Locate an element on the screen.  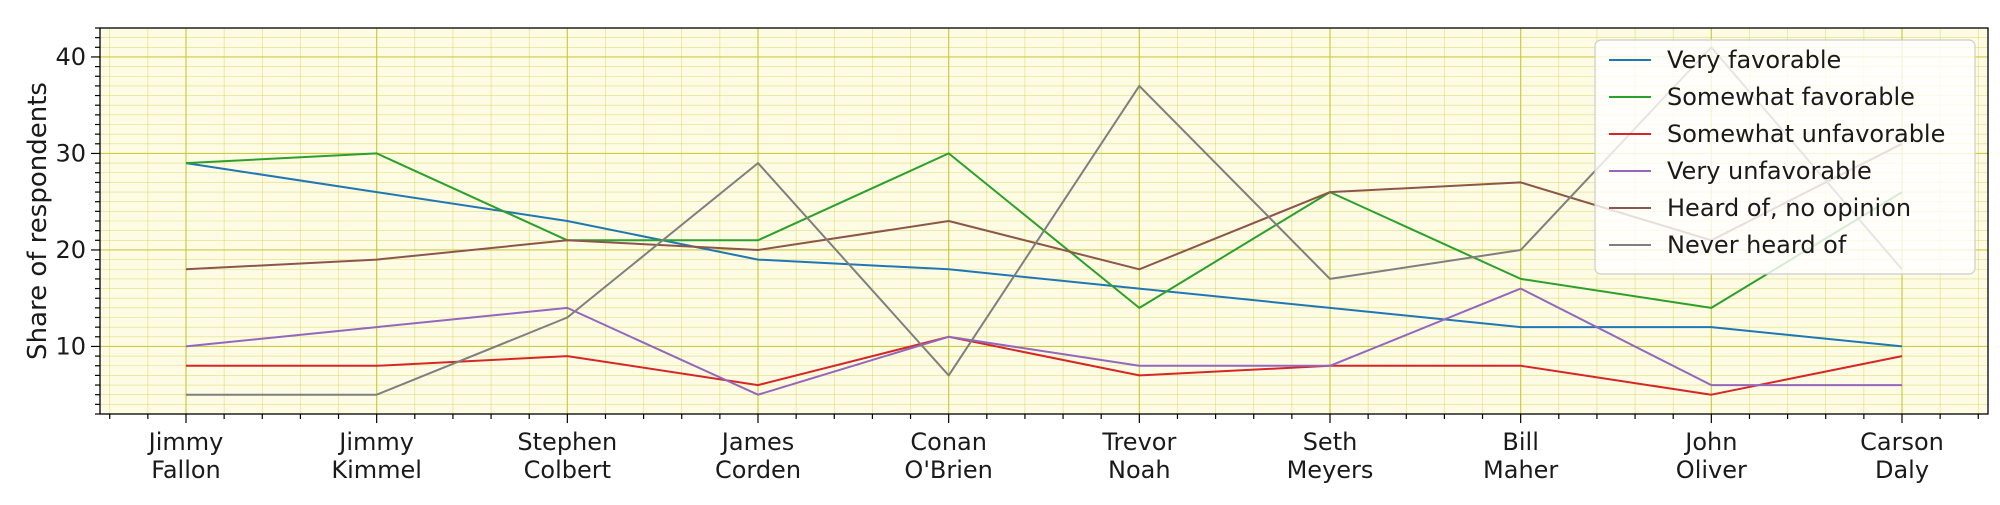
x-tick-label: Carson Daly is located at coordinates (1902, 456).